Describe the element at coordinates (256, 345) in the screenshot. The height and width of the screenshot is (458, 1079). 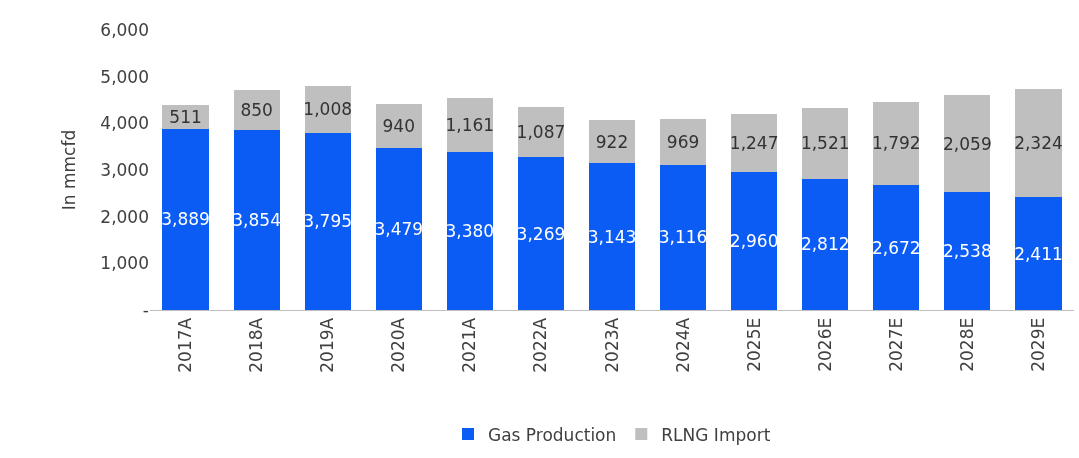
I see `x-tick-label: 2018A` at that location.